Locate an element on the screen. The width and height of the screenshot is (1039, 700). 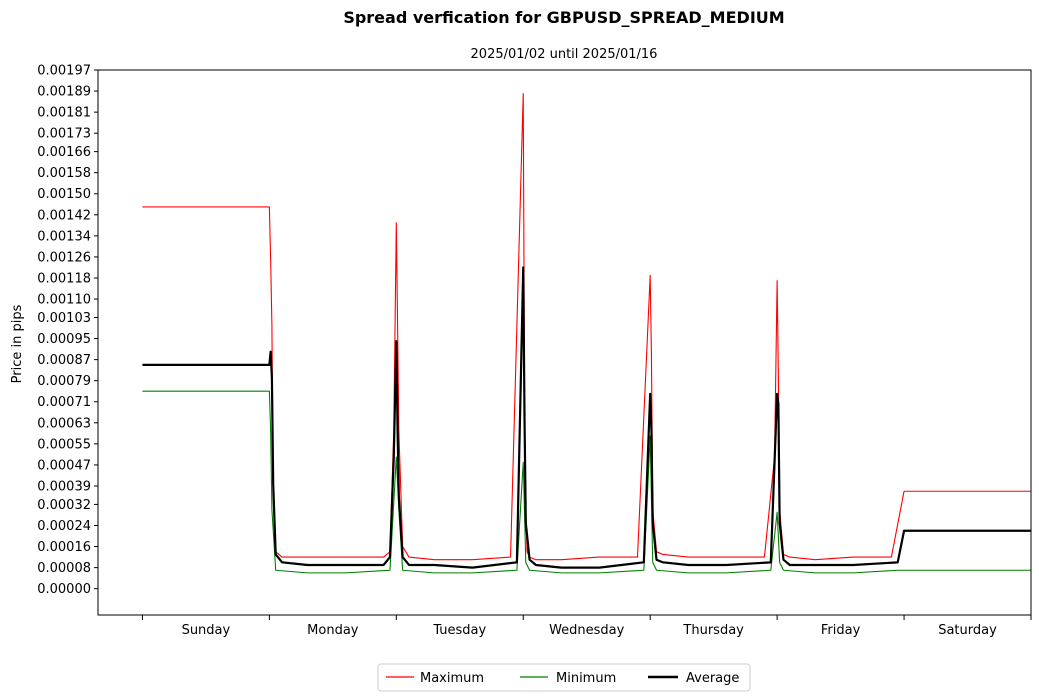
y-tick-label: 0.00110 is located at coordinates (64, 300).